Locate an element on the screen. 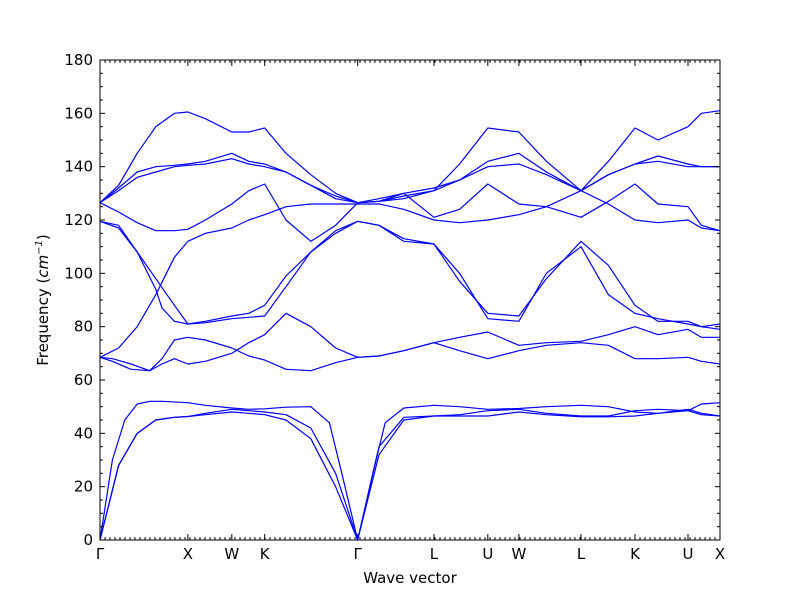  y-axis-label-exponent: −1 is located at coordinates (39, 247).